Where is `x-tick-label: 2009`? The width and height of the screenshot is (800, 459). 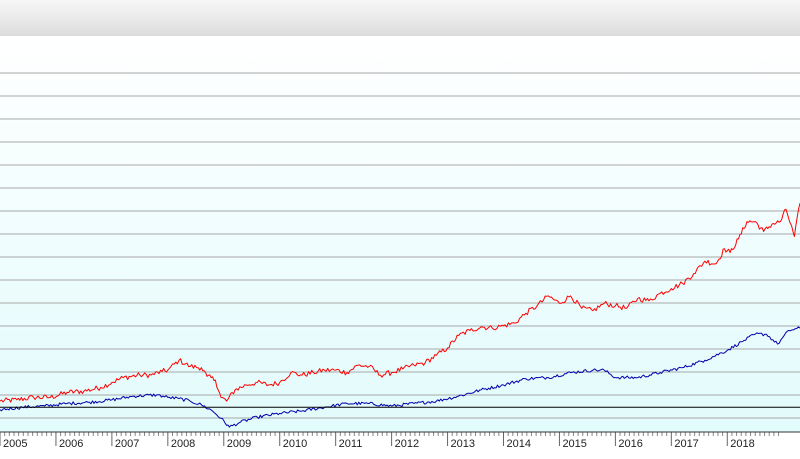 x-tick-label: 2009 is located at coordinates (239, 444).